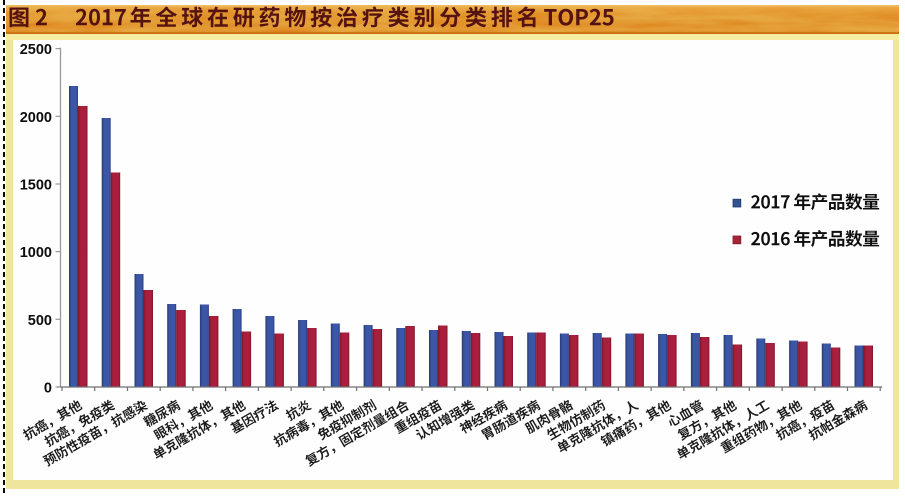 This screenshot has width=905, height=496. I want to click on svg-text: 0, so click(48, 389).